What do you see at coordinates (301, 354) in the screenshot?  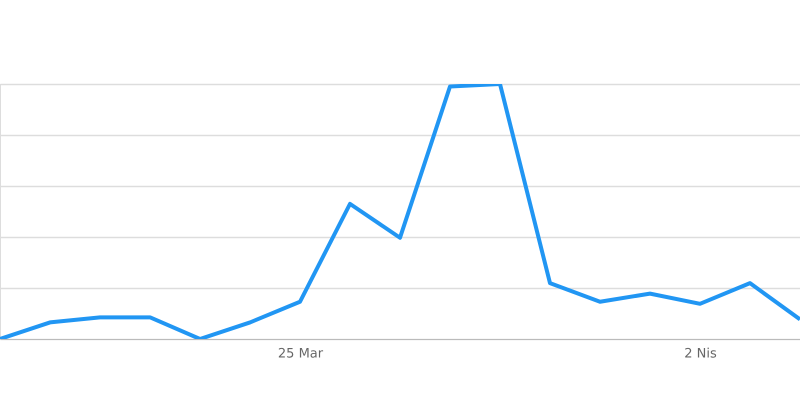 I see `x-tick-label: 25 Mar` at bounding box center [301, 354].